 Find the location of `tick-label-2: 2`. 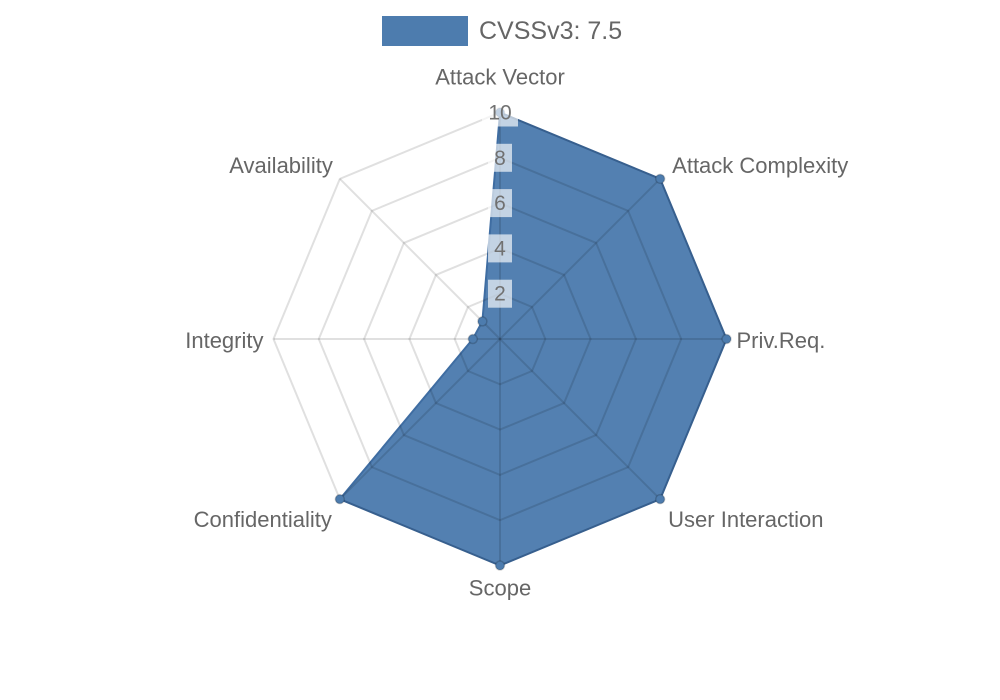

tick-label-2: 2 is located at coordinates (500, 294).